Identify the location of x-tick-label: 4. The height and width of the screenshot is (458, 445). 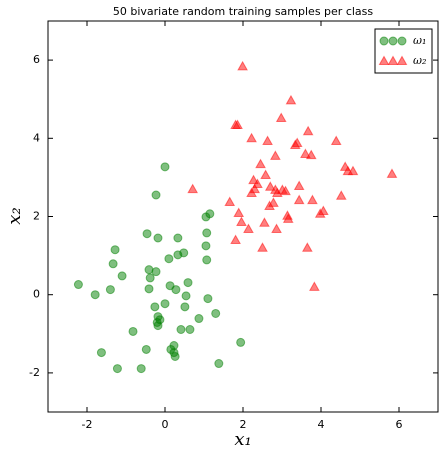
(321, 424).